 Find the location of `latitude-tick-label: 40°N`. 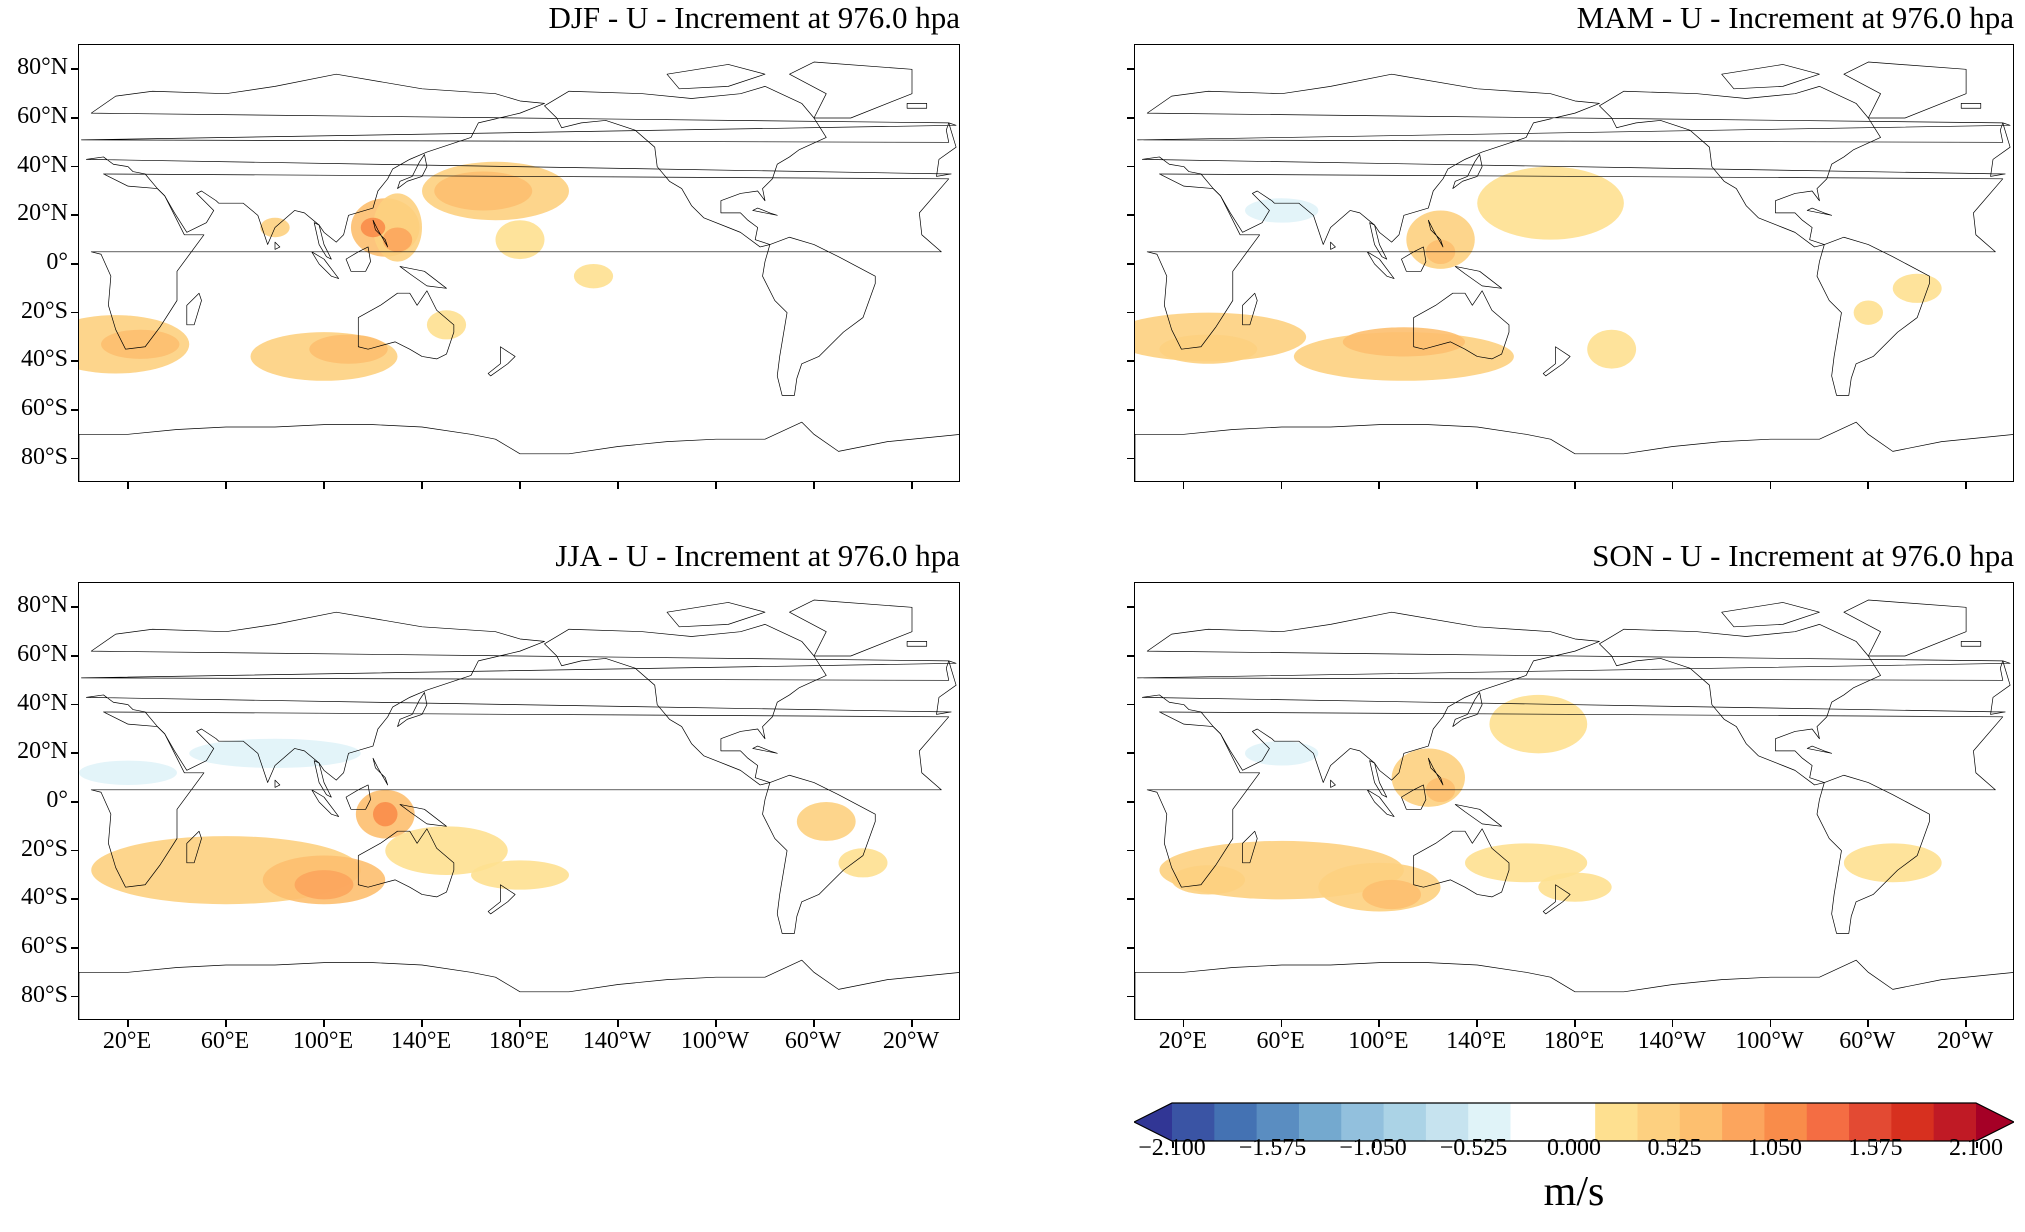

latitude-tick-label: 40°N is located at coordinates (42, 164).